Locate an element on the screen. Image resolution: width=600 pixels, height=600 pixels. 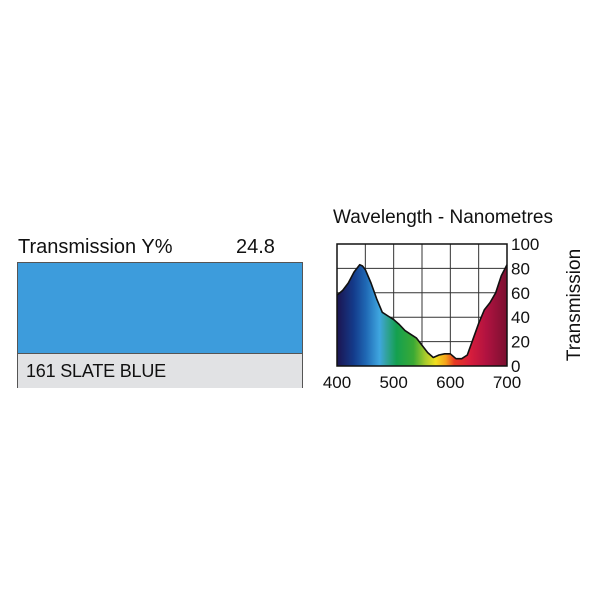
plot-border is located at coordinates (422, 305).